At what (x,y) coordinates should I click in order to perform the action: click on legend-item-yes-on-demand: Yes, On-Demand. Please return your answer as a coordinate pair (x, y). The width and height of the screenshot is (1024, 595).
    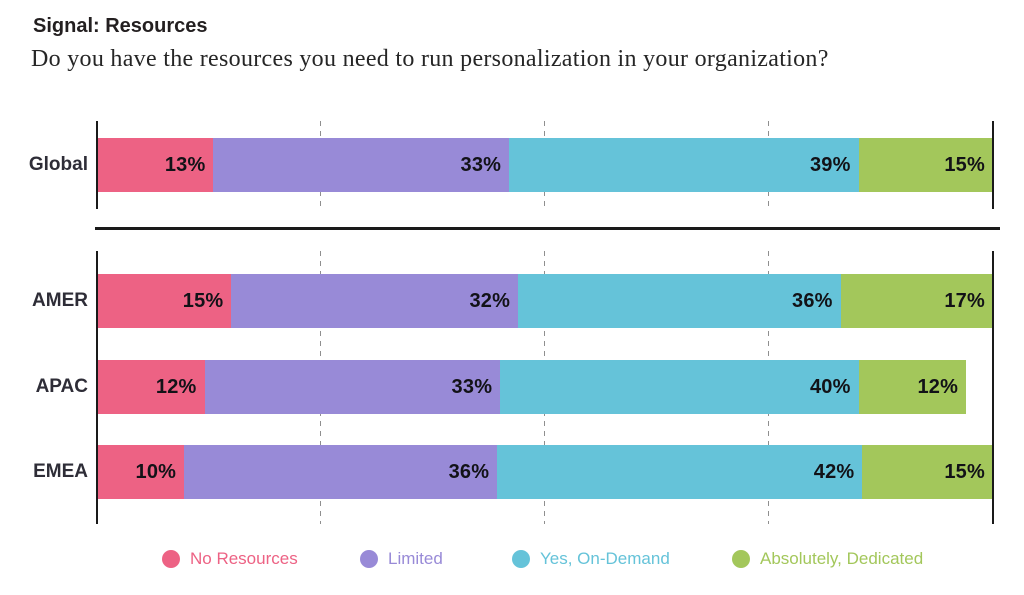
    Looking at the image, I should click on (591, 559).